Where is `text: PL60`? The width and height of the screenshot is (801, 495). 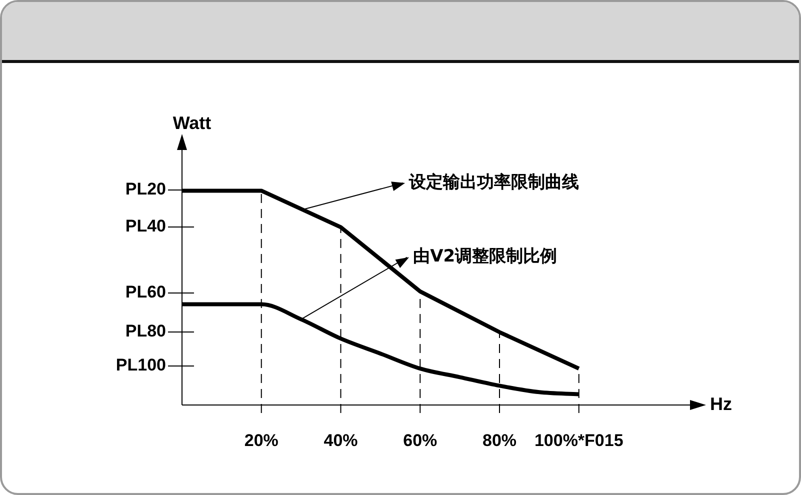
text: PL60 is located at coordinates (145, 292).